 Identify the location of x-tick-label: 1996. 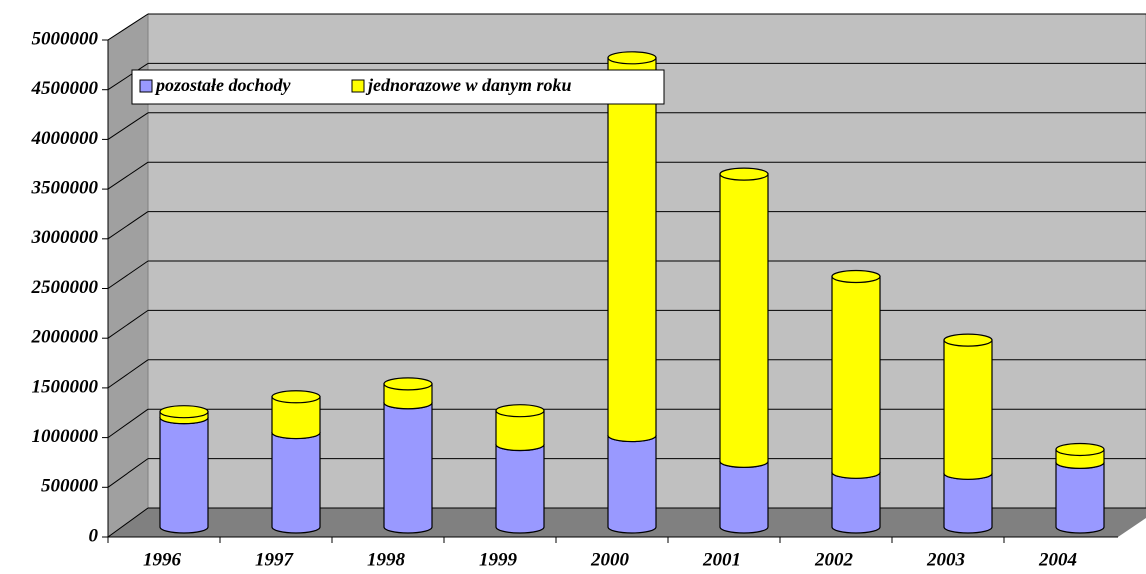
(162, 559).